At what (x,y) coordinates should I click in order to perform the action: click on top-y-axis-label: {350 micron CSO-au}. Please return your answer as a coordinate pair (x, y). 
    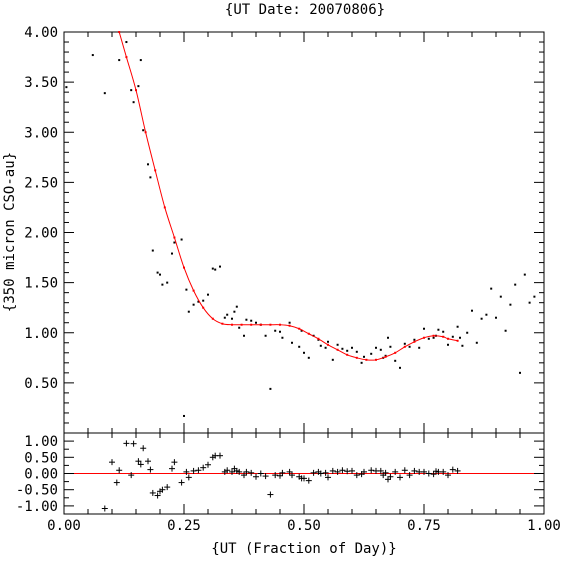
    Looking at the image, I should click on (10, 232).